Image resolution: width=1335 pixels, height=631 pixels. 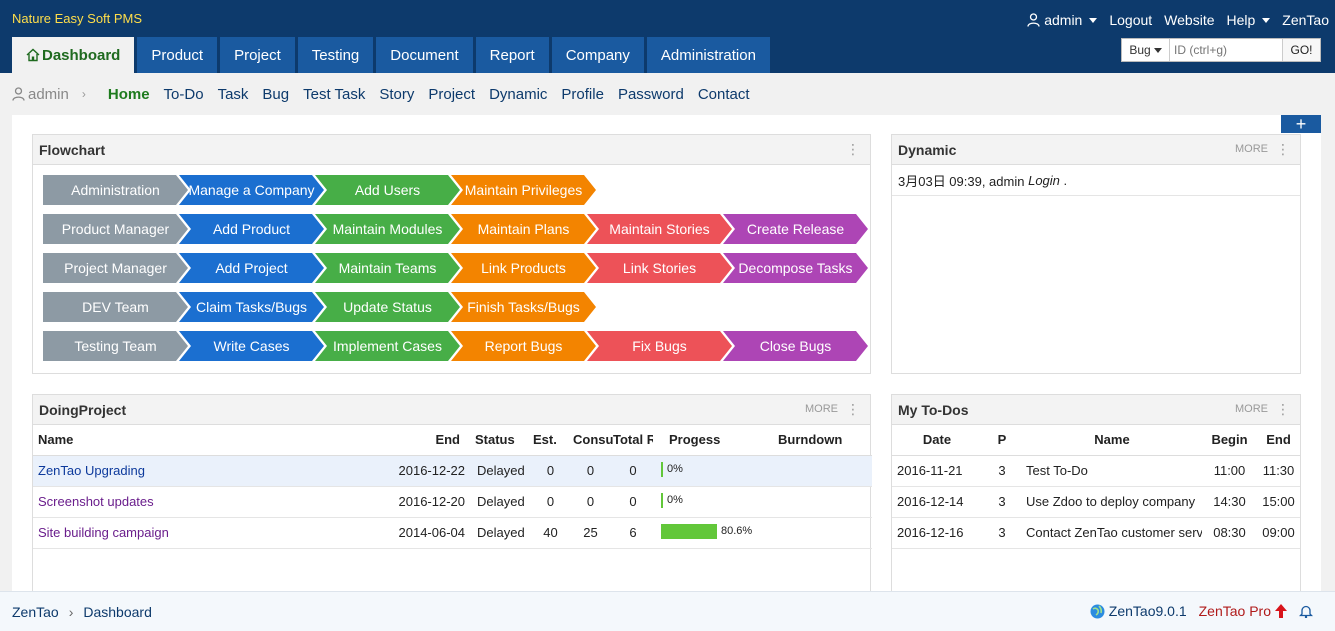 I want to click on flowchart-step: Fix Bugs, so click(x=659, y=346).